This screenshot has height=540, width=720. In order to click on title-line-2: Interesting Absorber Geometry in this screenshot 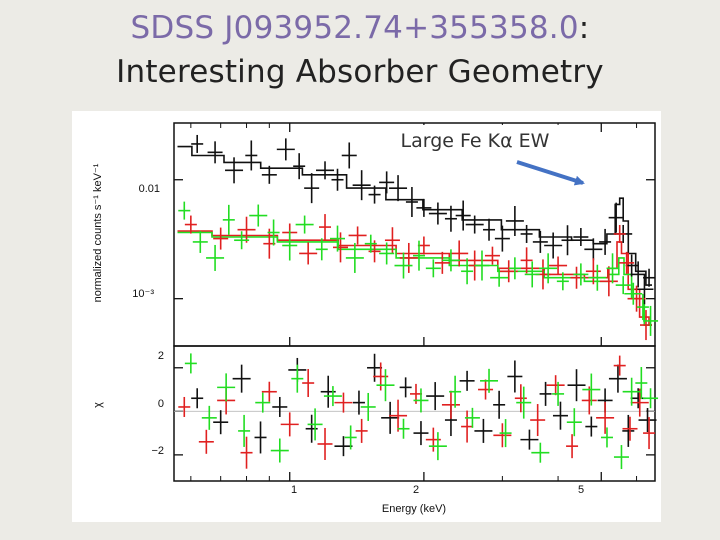, I will do `click(360, 72)`.